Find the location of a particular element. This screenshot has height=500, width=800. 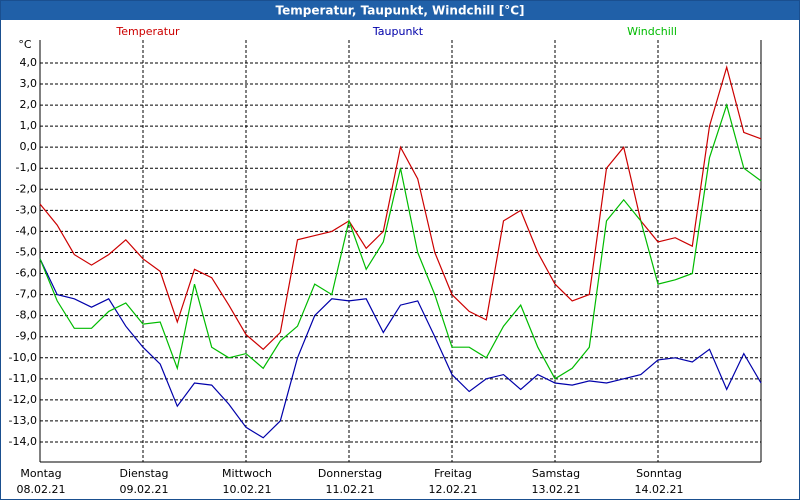

x-tick-label: Freitag is located at coordinates (453, 473).